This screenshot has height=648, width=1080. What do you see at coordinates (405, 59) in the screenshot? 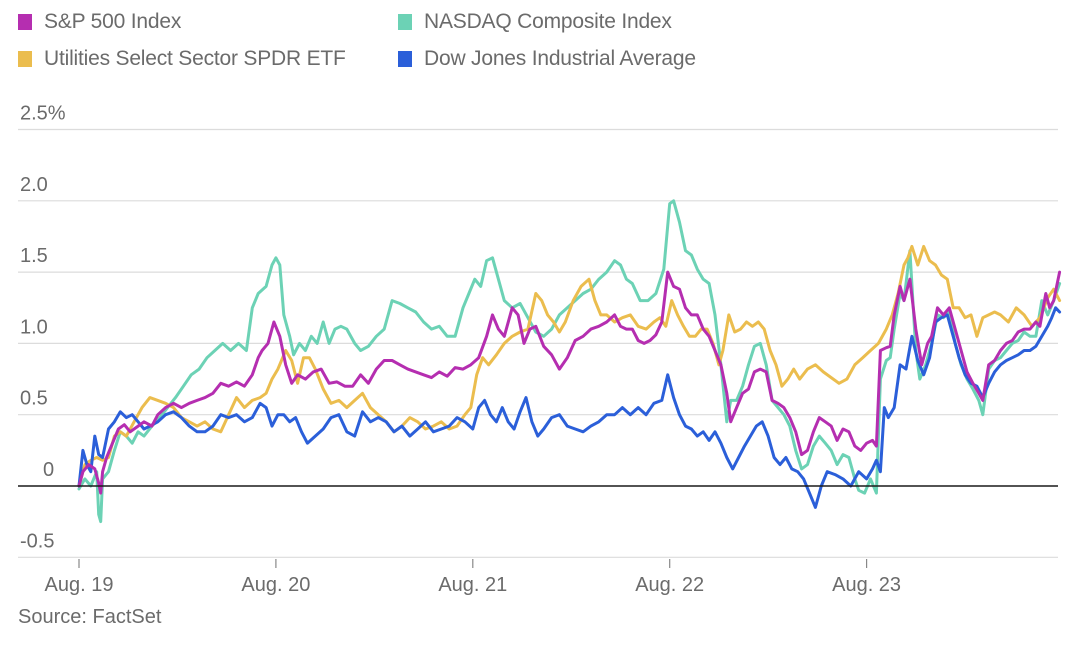
I see `legend-swatch-dow` at bounding box center [405, 59].